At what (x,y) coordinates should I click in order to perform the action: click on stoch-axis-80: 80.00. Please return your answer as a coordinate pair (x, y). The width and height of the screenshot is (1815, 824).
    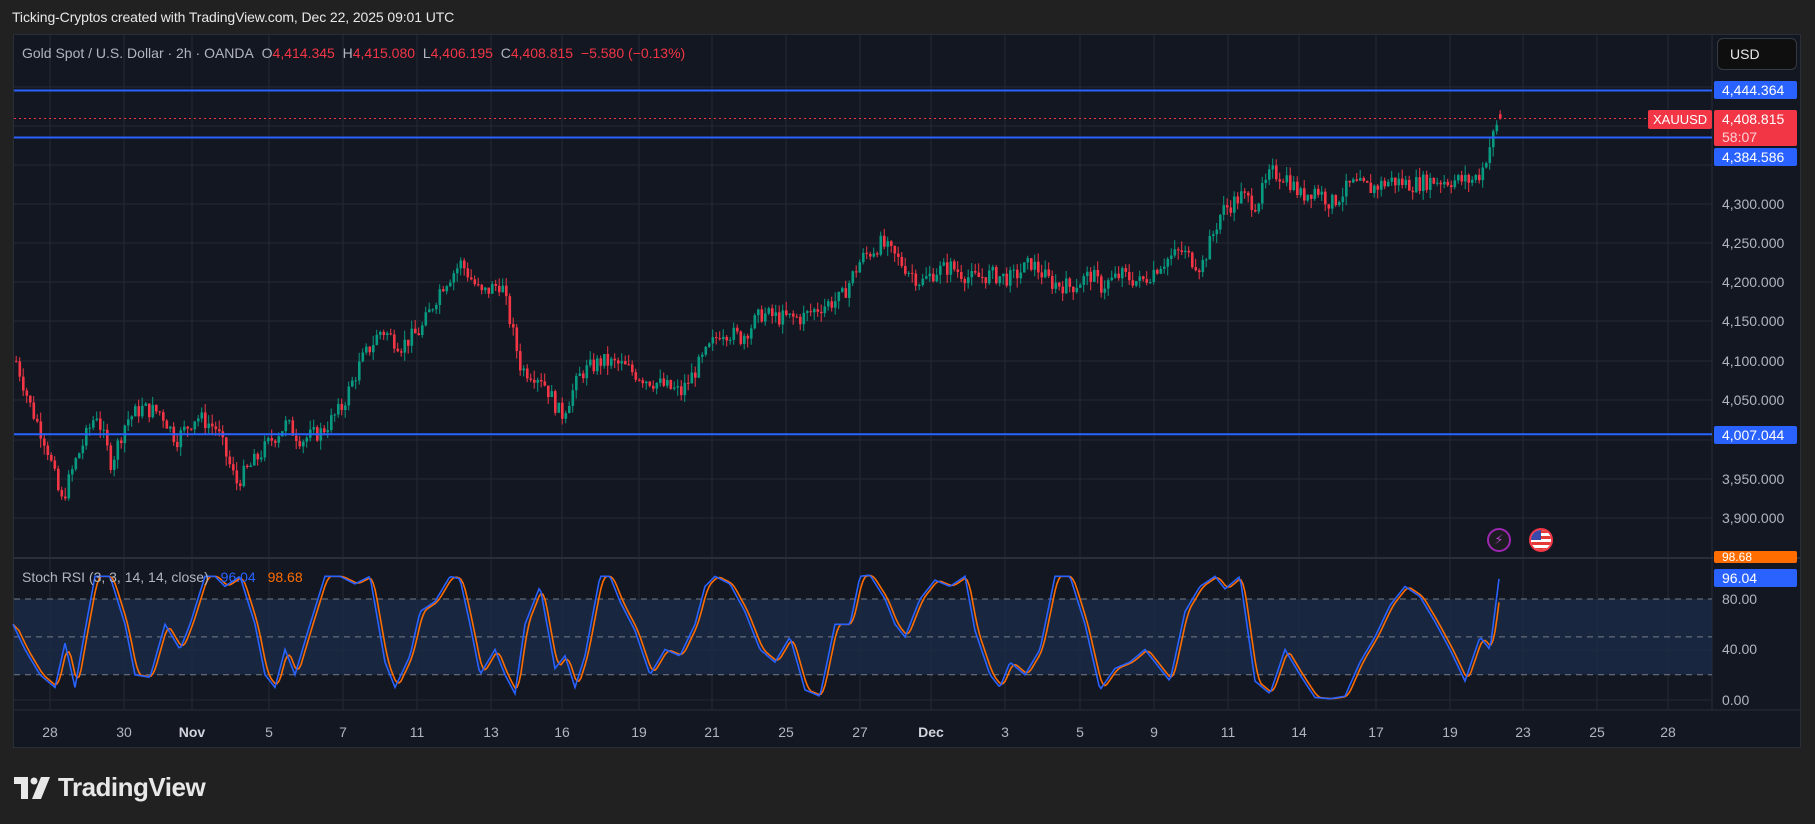
    Looking at the image, I should click on (1740, 599).